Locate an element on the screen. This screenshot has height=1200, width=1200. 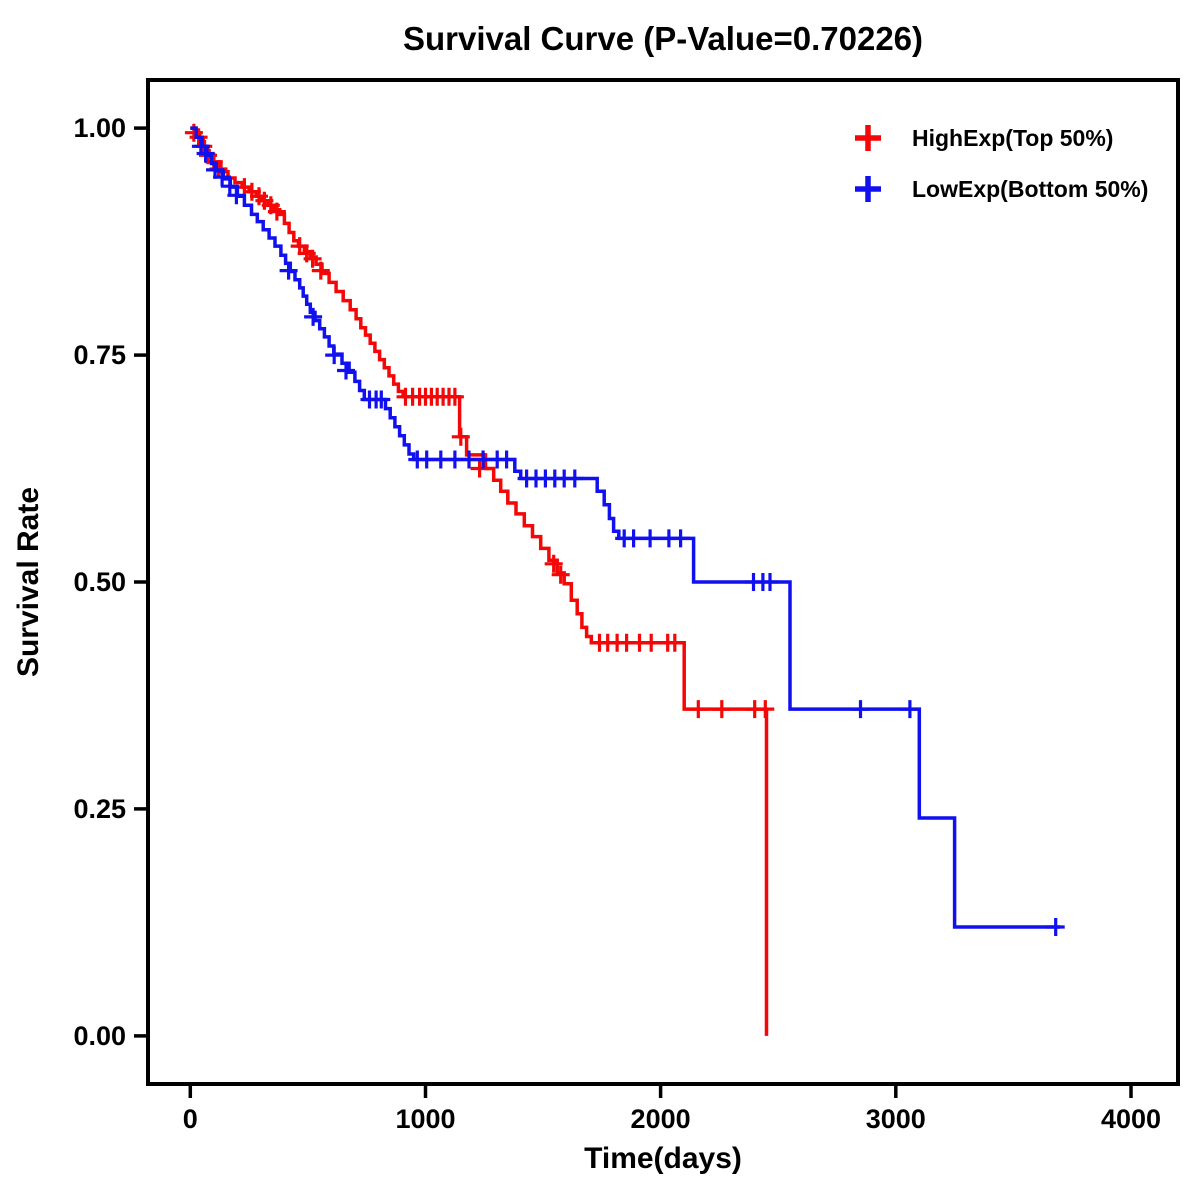
y-tick-label: 0.25 is located at coordinates (99, 809).